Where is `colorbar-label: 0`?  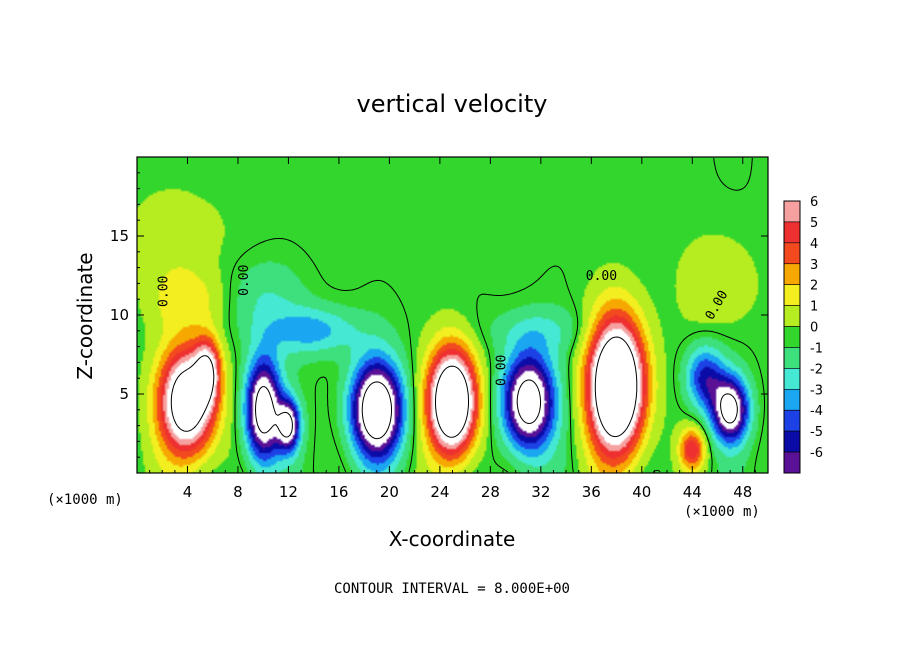
colorbar-label: 0 is located at coordinates (814, 328).